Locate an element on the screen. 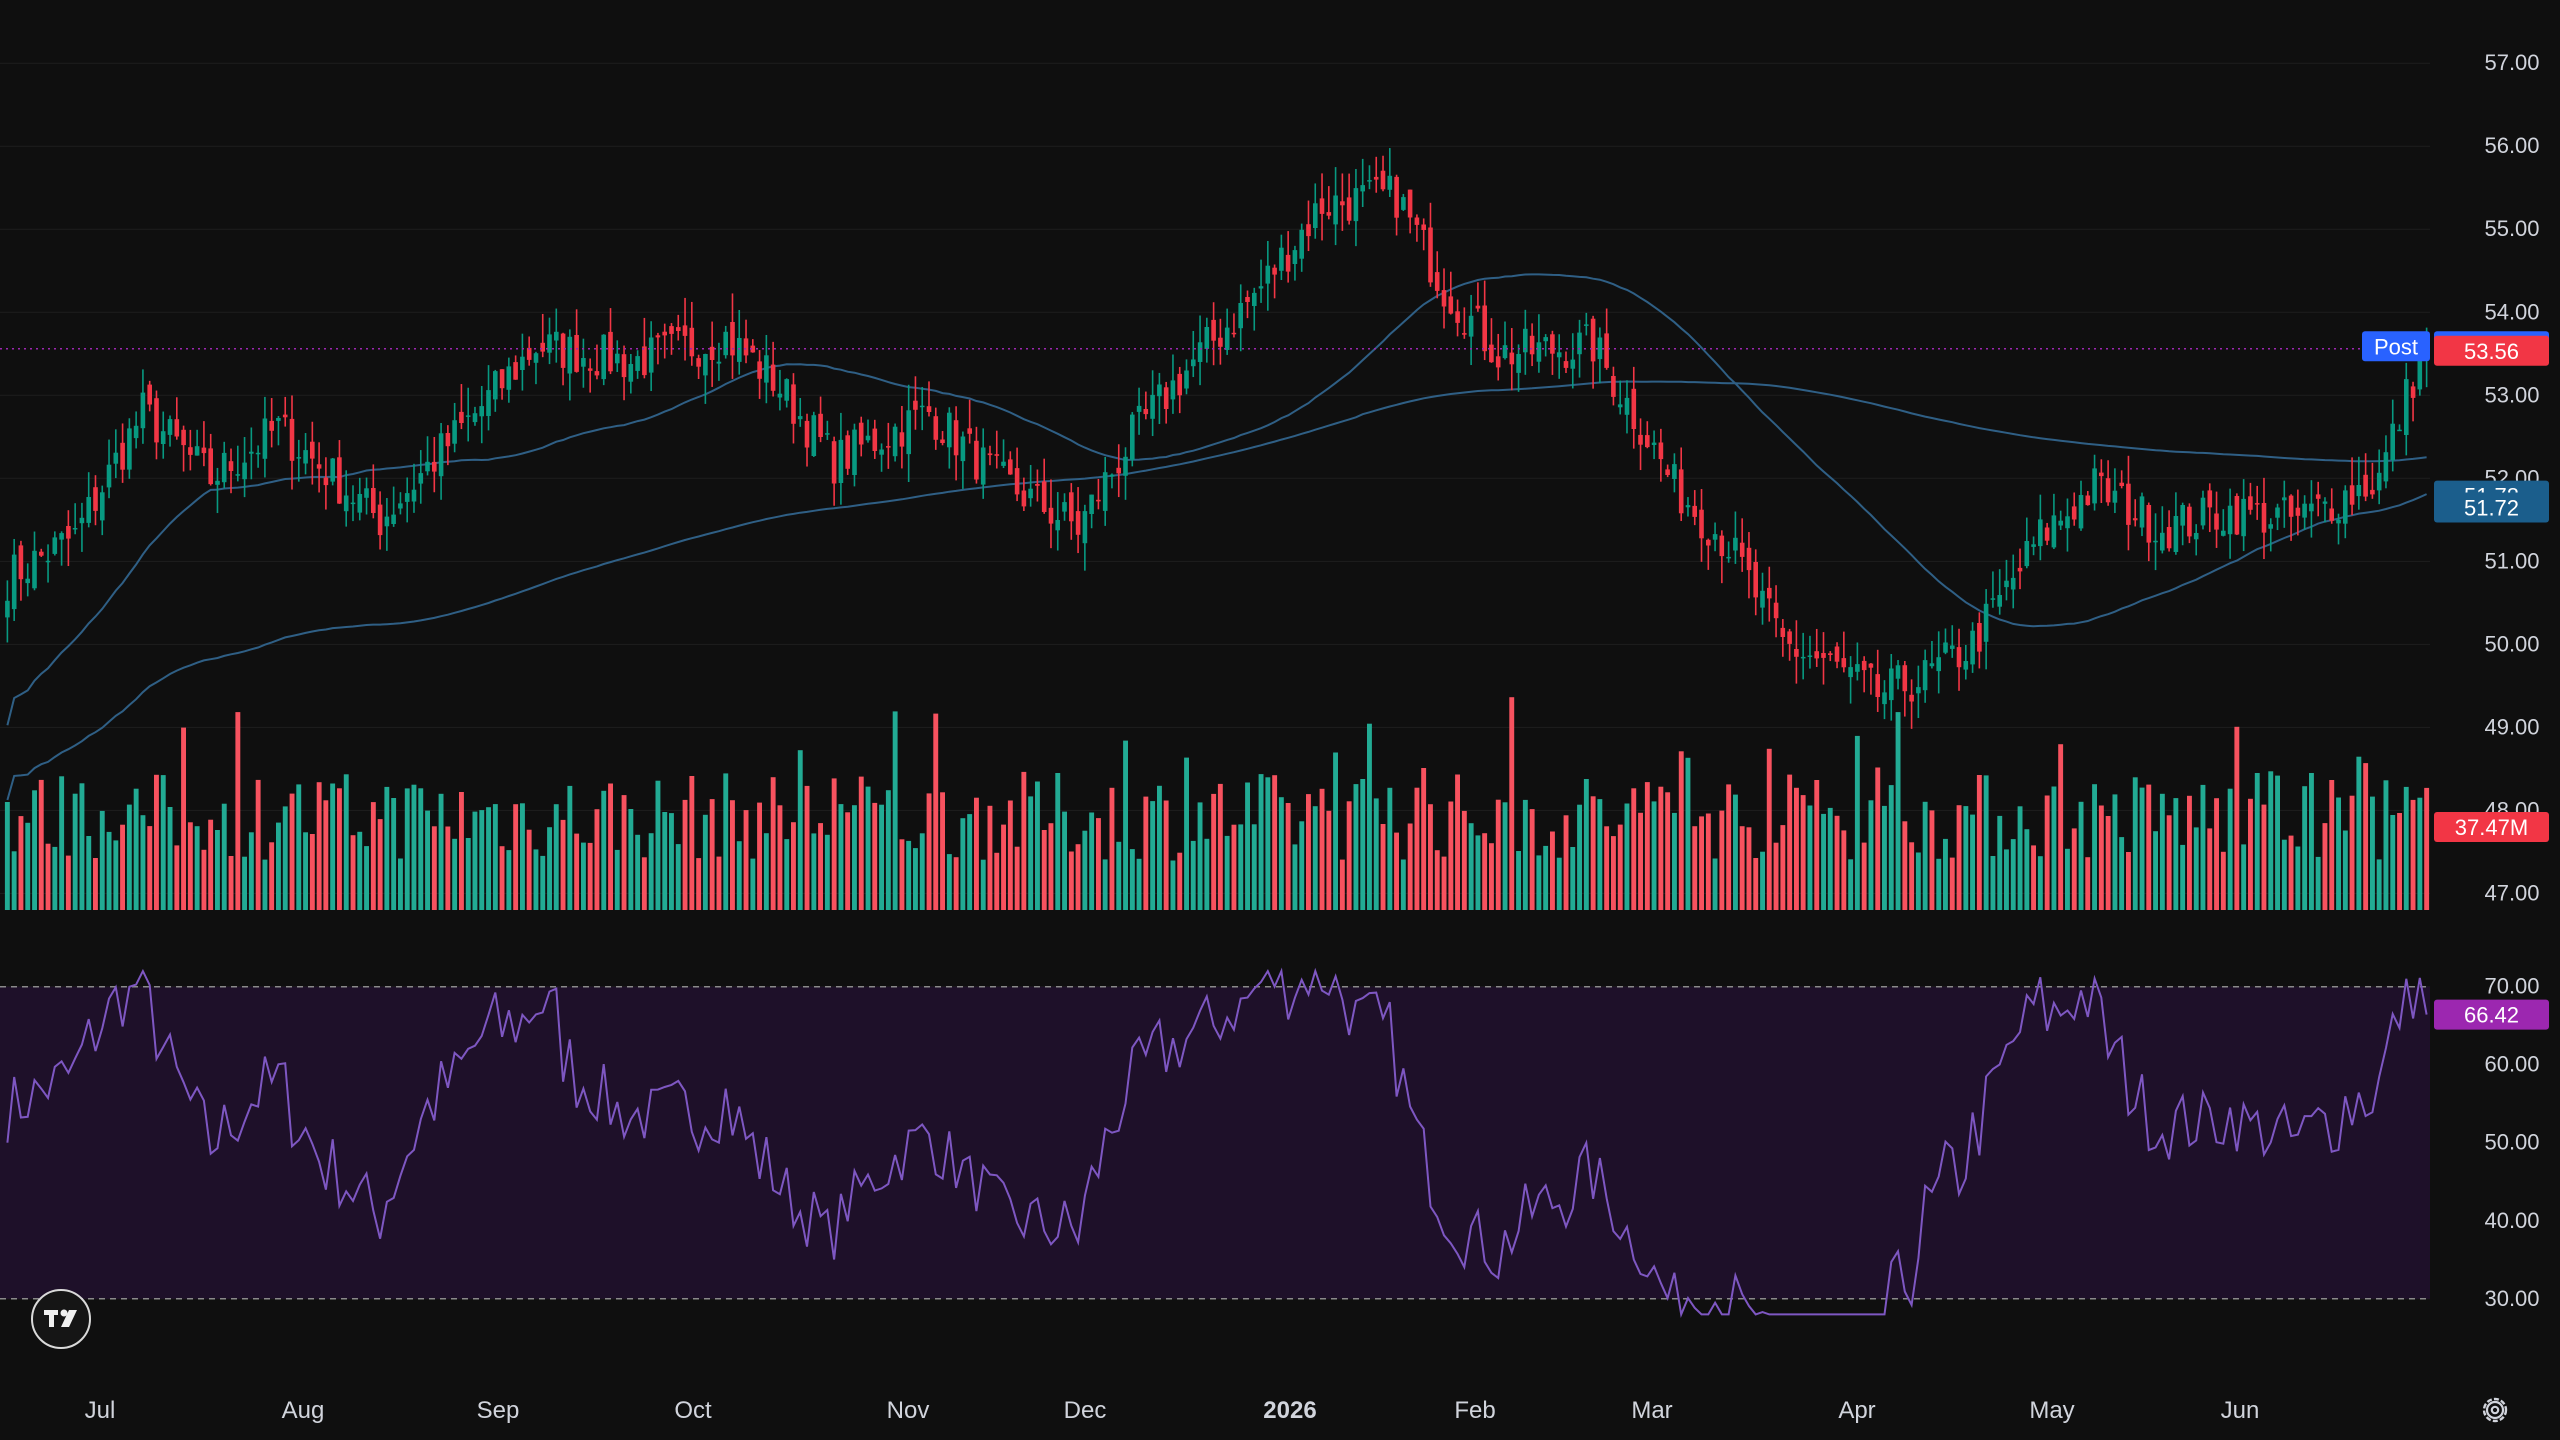  tradingview-logo-icon is located at coordinates (61, 1319).